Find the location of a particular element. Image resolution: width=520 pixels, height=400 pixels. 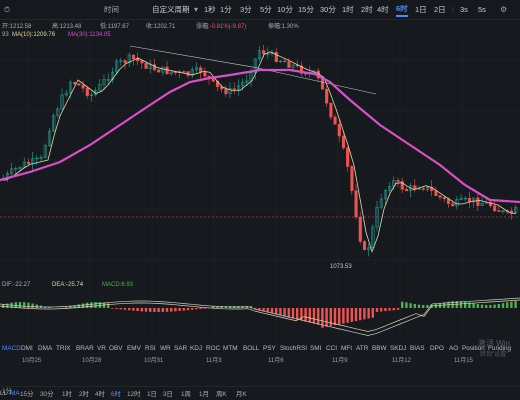

amplitude-value: 1.30% is located at coordinates (290, 26).